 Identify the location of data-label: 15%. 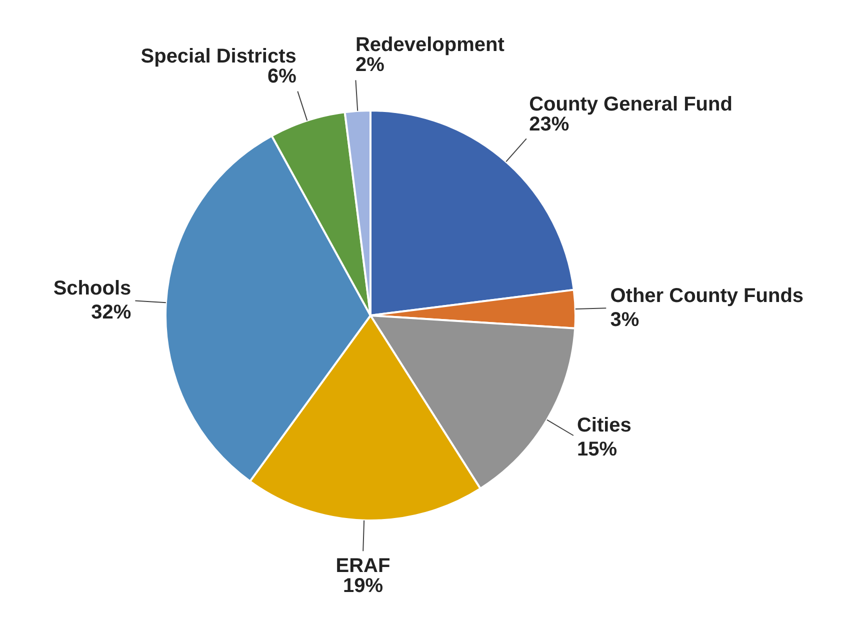
(597, 449).